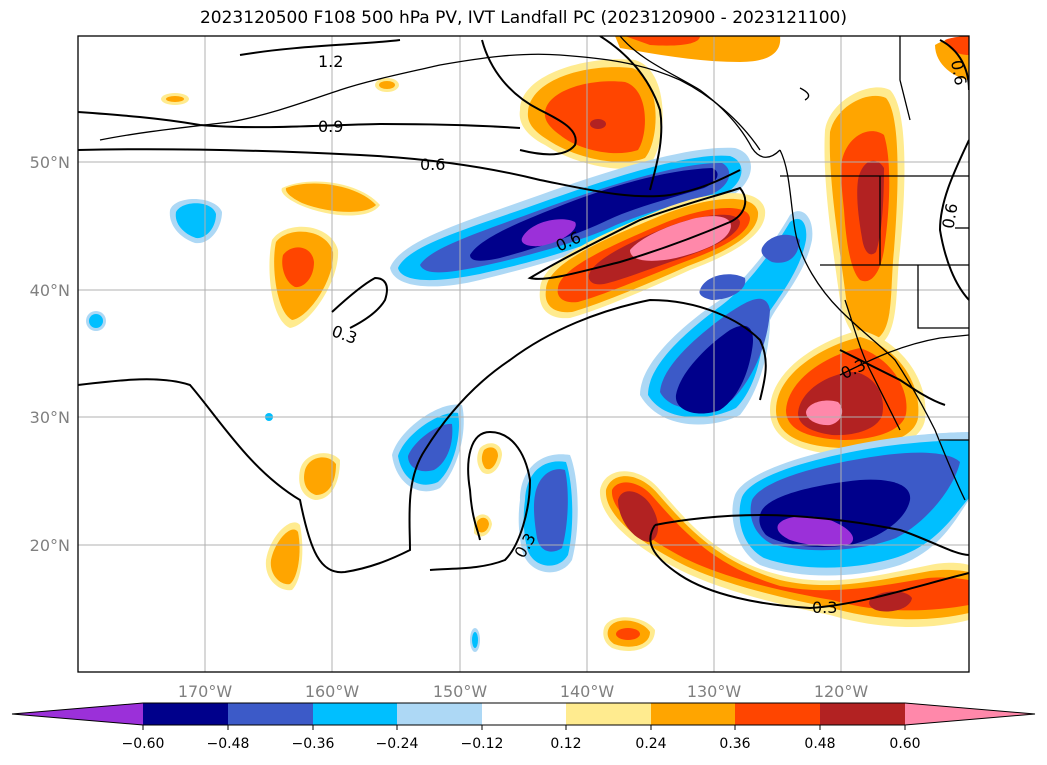 Image resolution: width=1047 pixels, height=765 pixels. I want to click on longitude-ticks: 170°W 160°W 150°W 140°W 130°W 120°W, so click(523, 691).